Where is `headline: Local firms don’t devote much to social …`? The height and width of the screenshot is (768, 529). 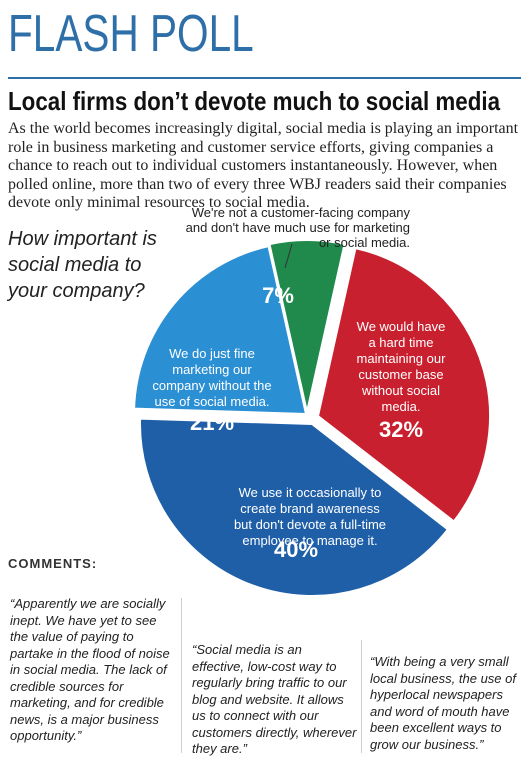
headline: Local firms don’t devote much to social … is located at coordinates (254, 101).